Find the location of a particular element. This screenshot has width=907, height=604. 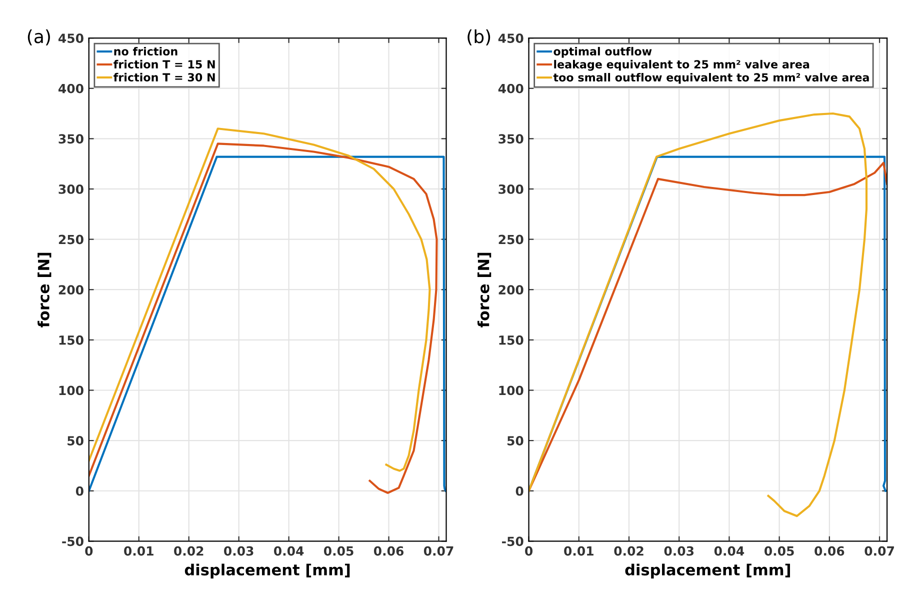

legend-label: too small outflow equivalent to 25 mm² valve area is located at coordinates (711, 78).